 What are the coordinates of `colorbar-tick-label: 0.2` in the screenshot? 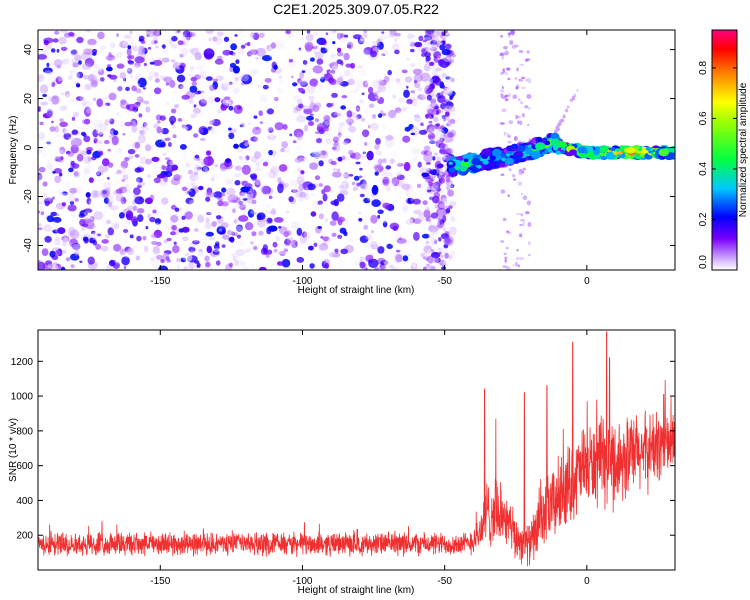 It's located at (703, 219).